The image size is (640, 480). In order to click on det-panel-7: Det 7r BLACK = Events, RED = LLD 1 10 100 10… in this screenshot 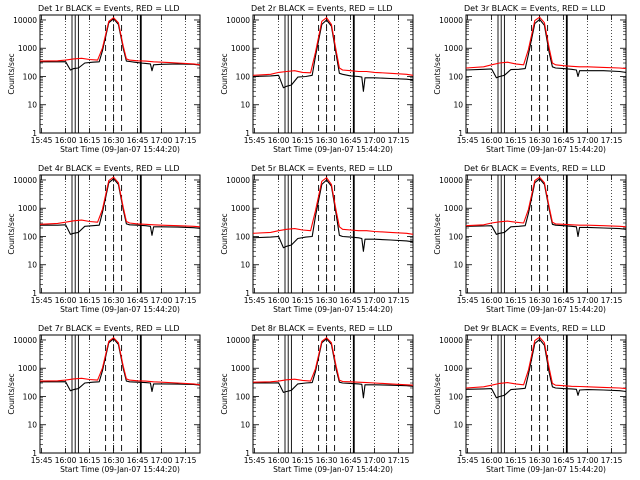, I will do `click(104, 399)`.